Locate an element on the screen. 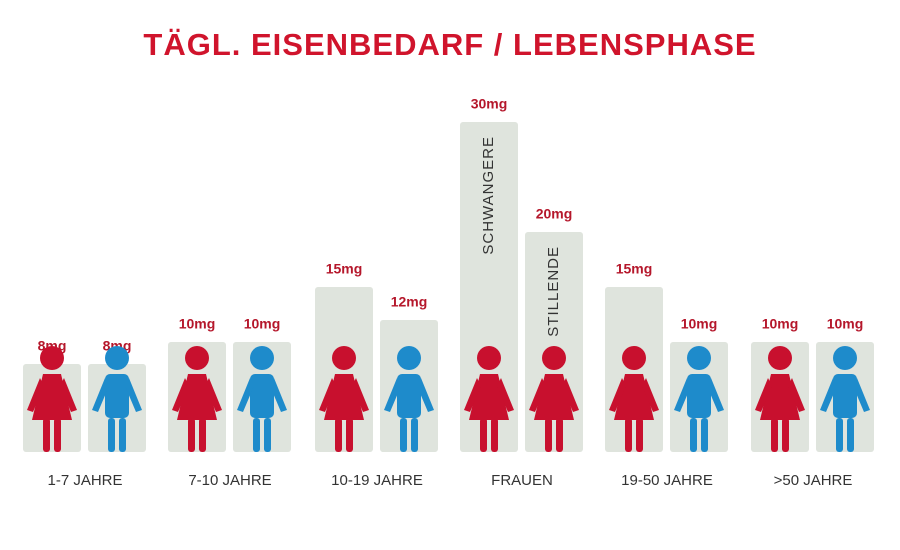  category-label: 1-7 JAHRE is located at coordinates (84, 480).